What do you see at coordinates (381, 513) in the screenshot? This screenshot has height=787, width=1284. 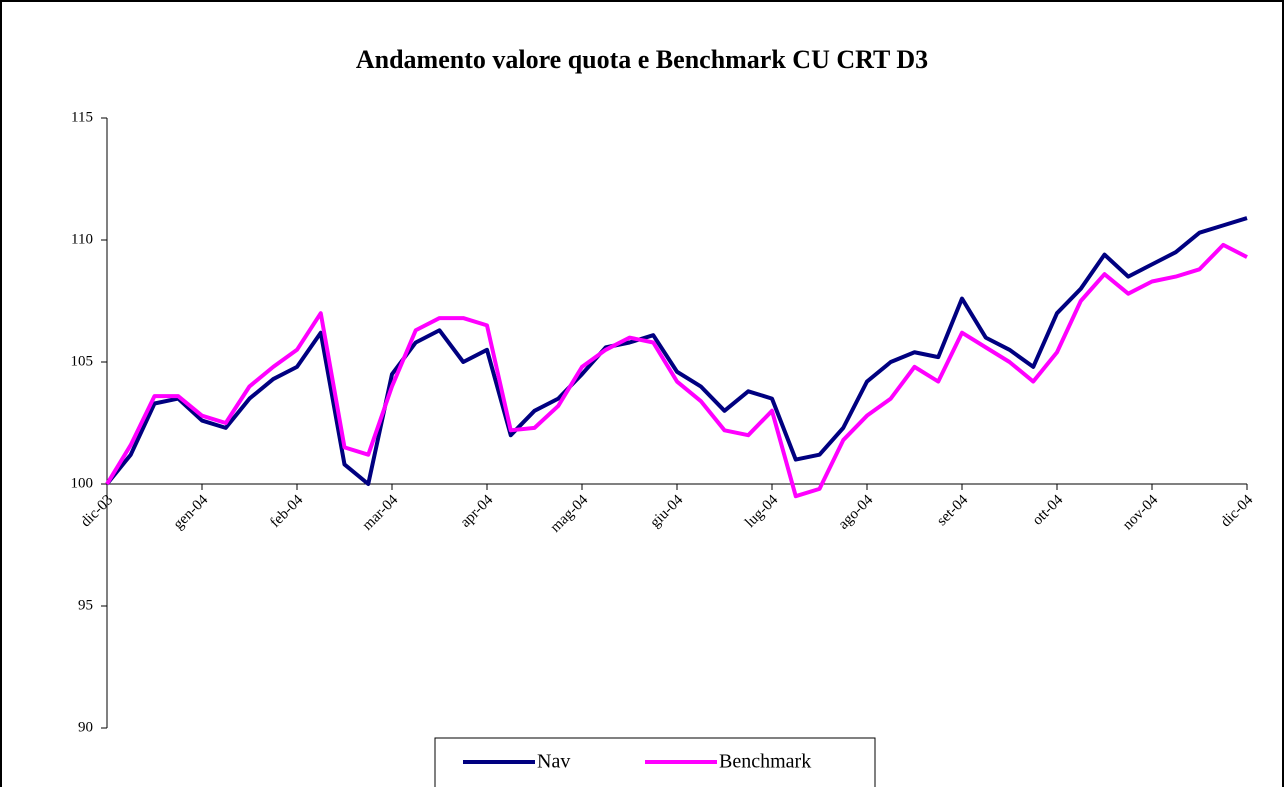 I see `x-tick-label: mar-04` at bounding box center [381, 513].